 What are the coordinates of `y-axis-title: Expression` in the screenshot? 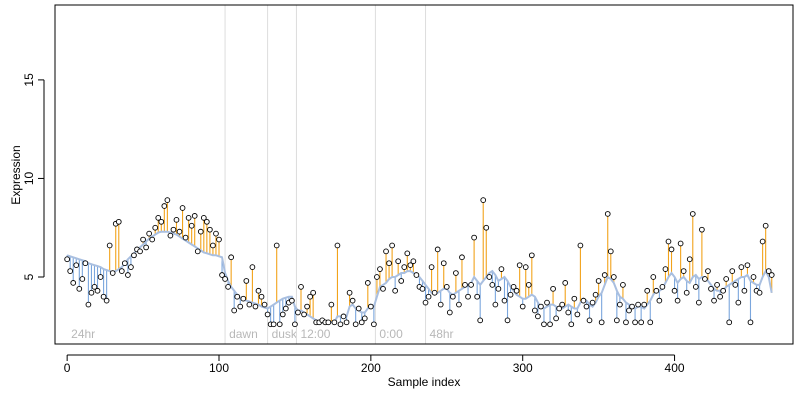 It's located at (16, 174).